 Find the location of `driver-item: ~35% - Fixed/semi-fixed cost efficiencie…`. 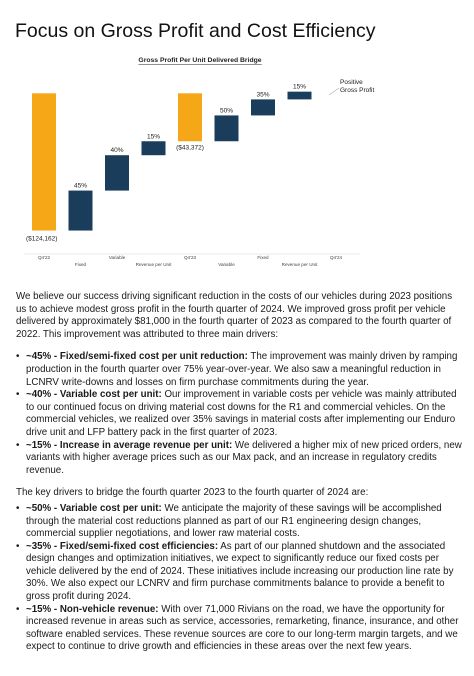

driver-item: ~35% - Fixed/semi-fixed cost efficiencie… is located at coordinates (239, 572).